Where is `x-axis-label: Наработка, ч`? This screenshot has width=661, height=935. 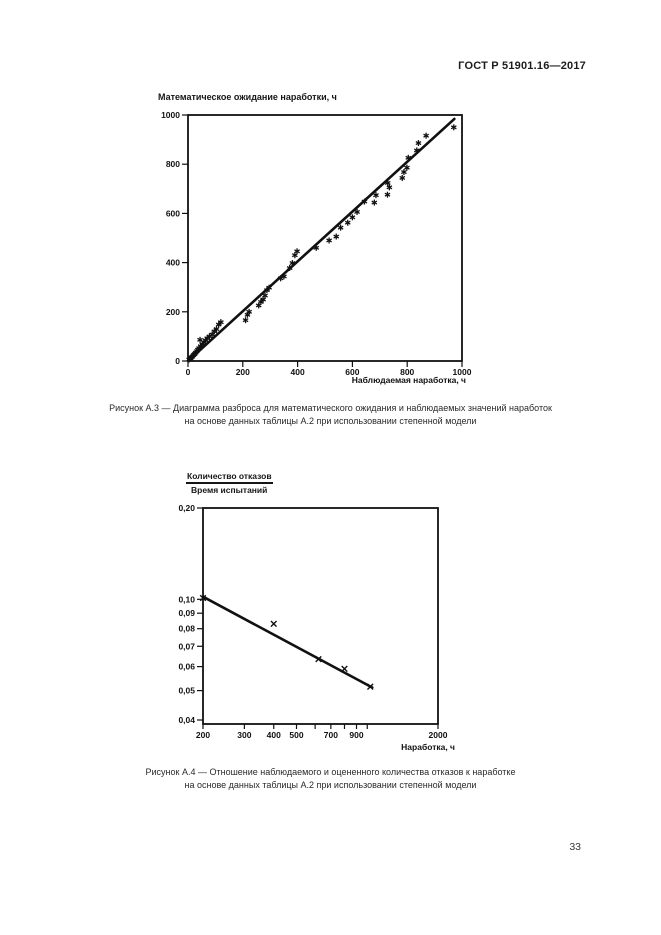 x-axis-label: Наработка, ч is located at coordinates (428, 747).